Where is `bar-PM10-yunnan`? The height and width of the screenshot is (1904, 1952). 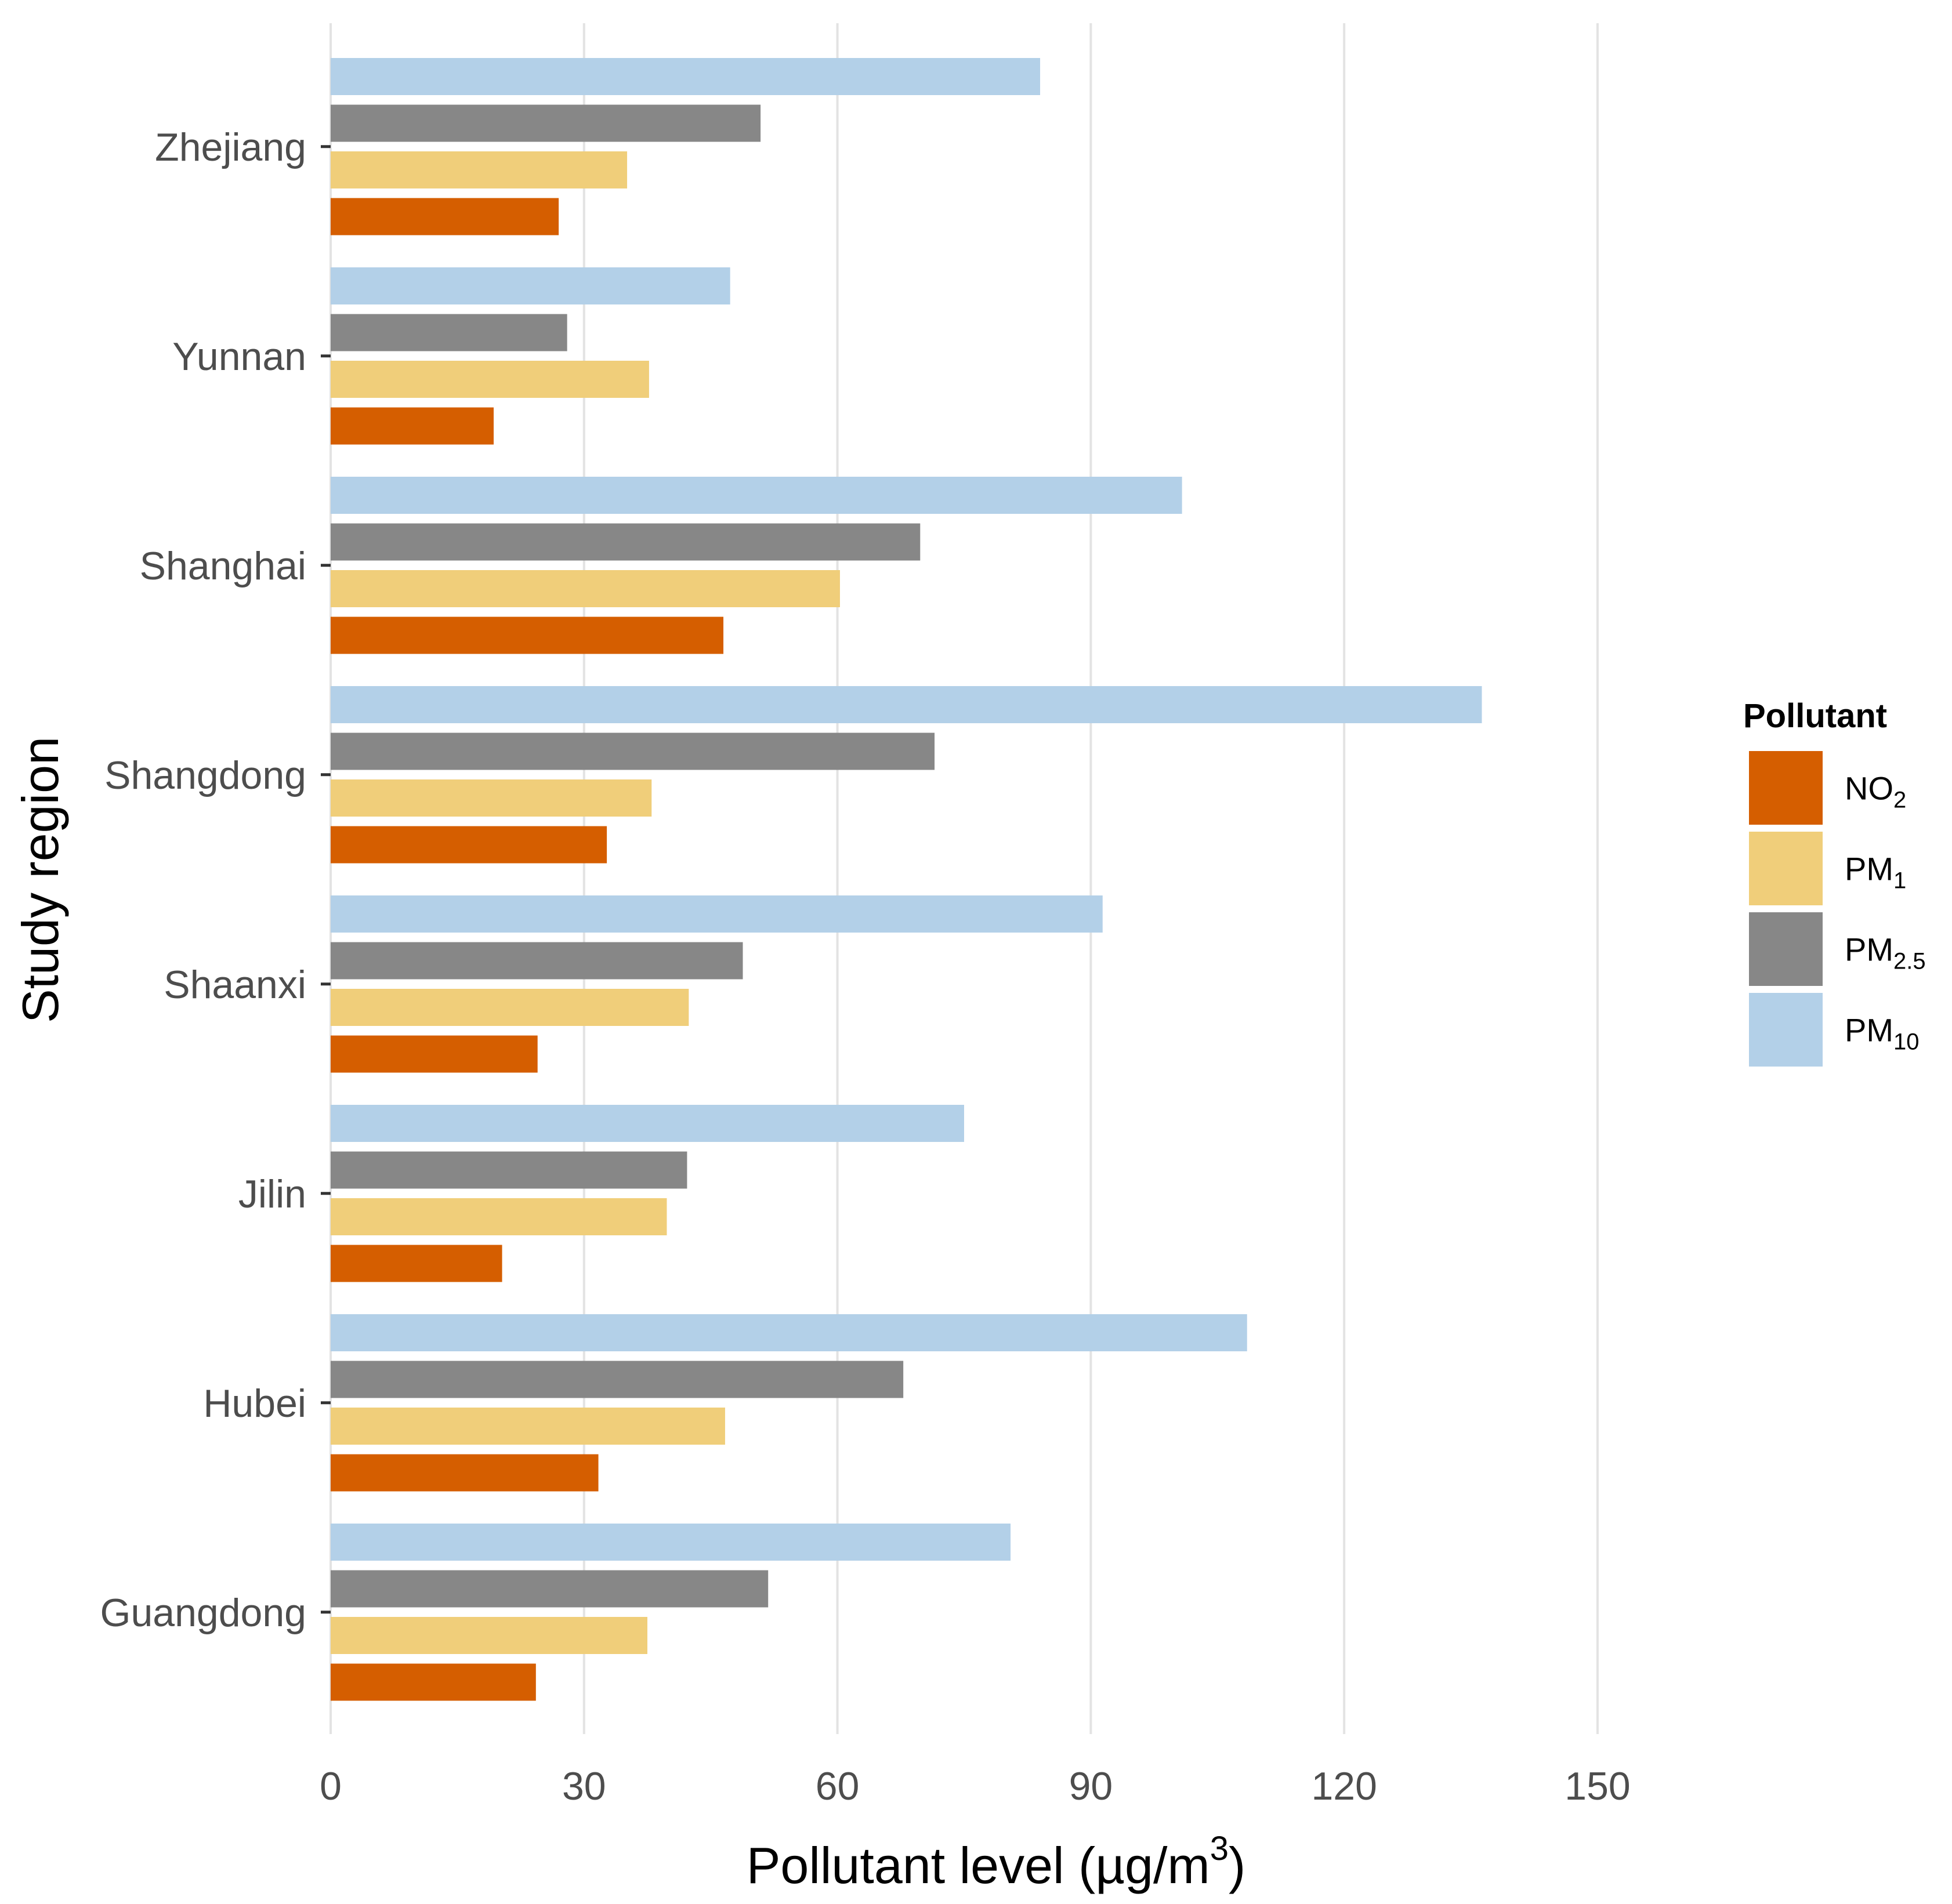
bar-PM10-yunnan is located at coordinates (531, 285).